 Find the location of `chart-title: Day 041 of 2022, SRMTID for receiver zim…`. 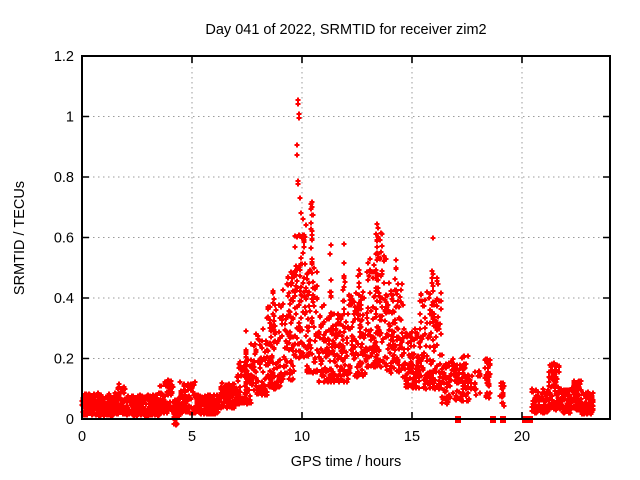

chart-title: Day 041 of 2022, SRMTID for receiver zim… is located at coordinates (345, 30).